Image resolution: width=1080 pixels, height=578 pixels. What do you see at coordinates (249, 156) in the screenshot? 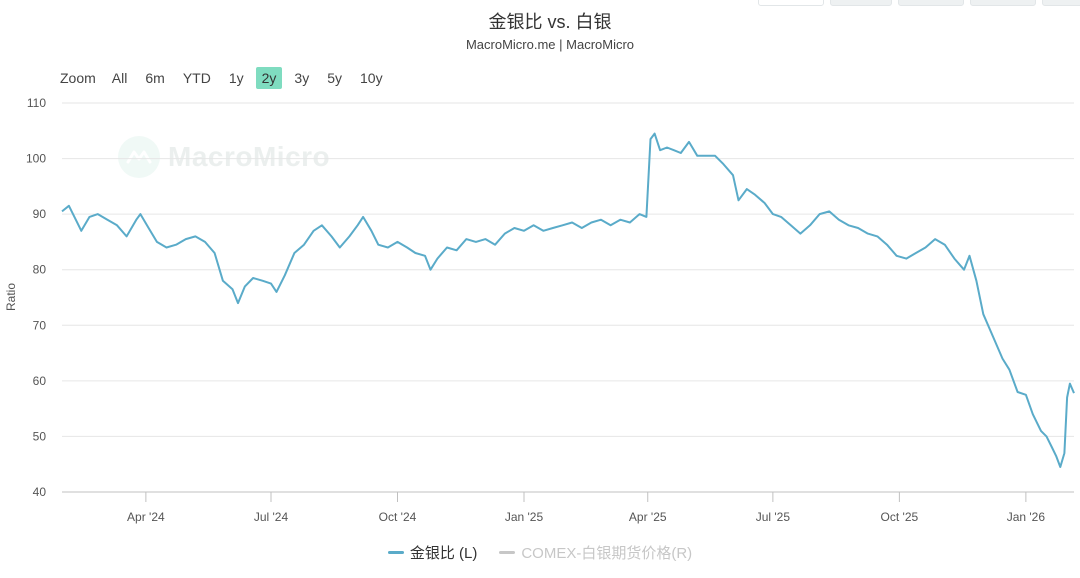
I see `watermark-text: MacroMicro` at bounding box center [249, 156].